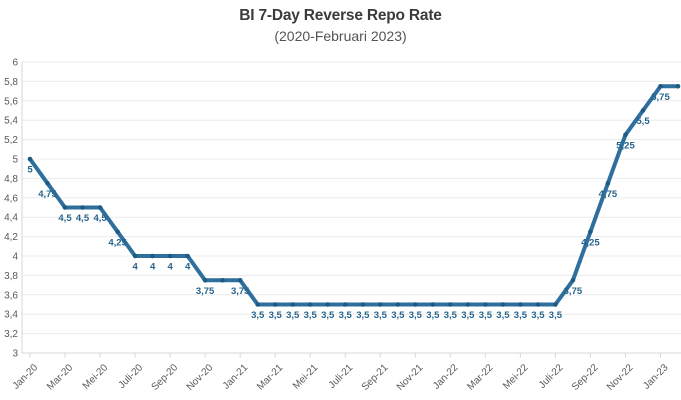 The height and width of the screenshot is (400, 681). What do you see at coordinates (270, 377) in the screenshot?
I see `x-axis-label: Mar-21` at bounding box center [270, 377].